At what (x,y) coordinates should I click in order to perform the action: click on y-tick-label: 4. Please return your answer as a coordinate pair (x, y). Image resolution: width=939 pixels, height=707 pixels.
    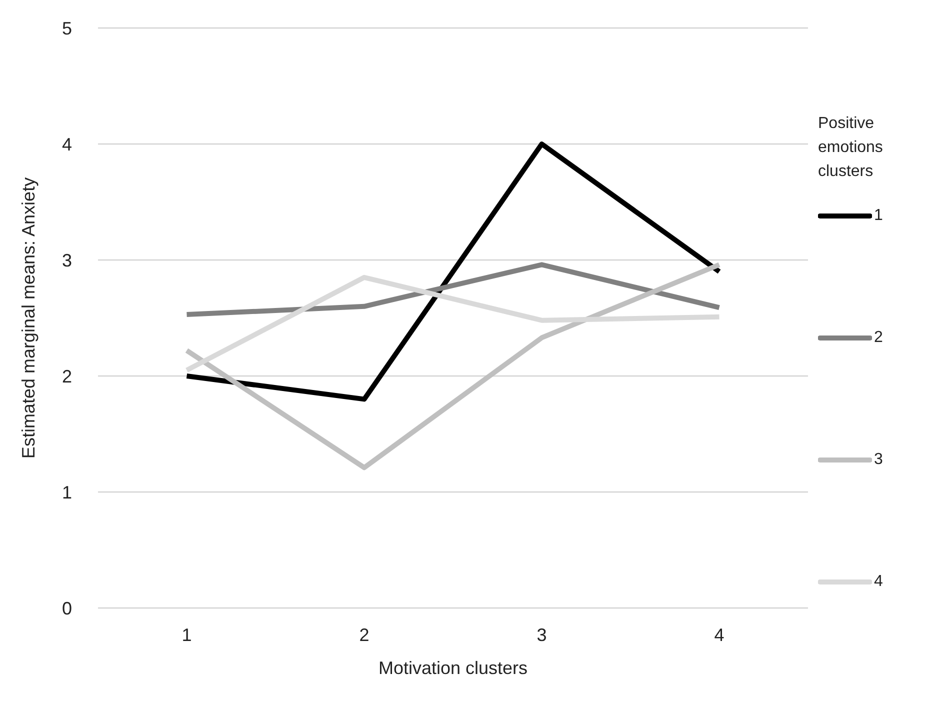
    Looking at the image, I should click on (67, 144).